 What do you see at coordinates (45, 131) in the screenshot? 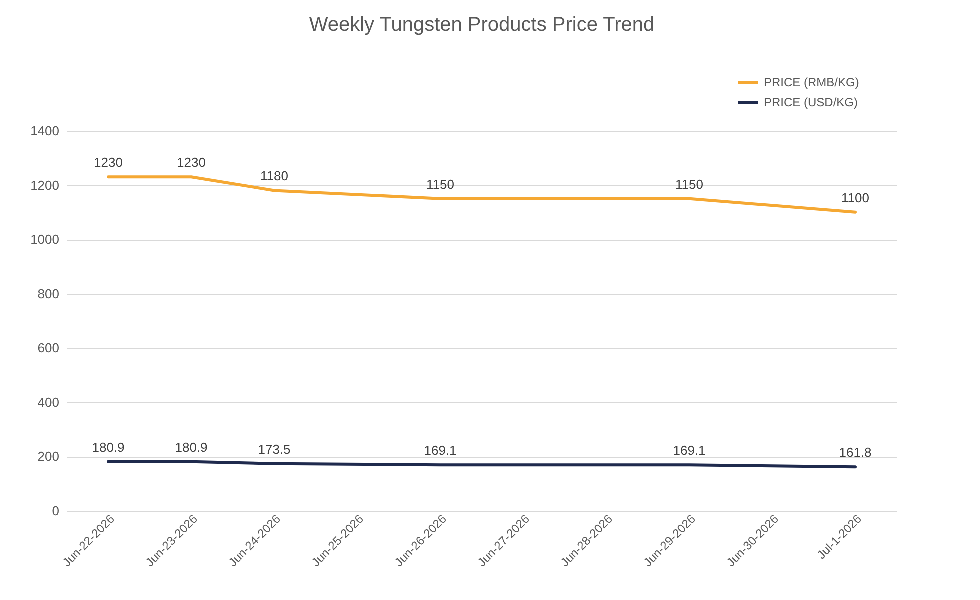
I see `y-tick-label: 1400` at bounding box center [45, 131].